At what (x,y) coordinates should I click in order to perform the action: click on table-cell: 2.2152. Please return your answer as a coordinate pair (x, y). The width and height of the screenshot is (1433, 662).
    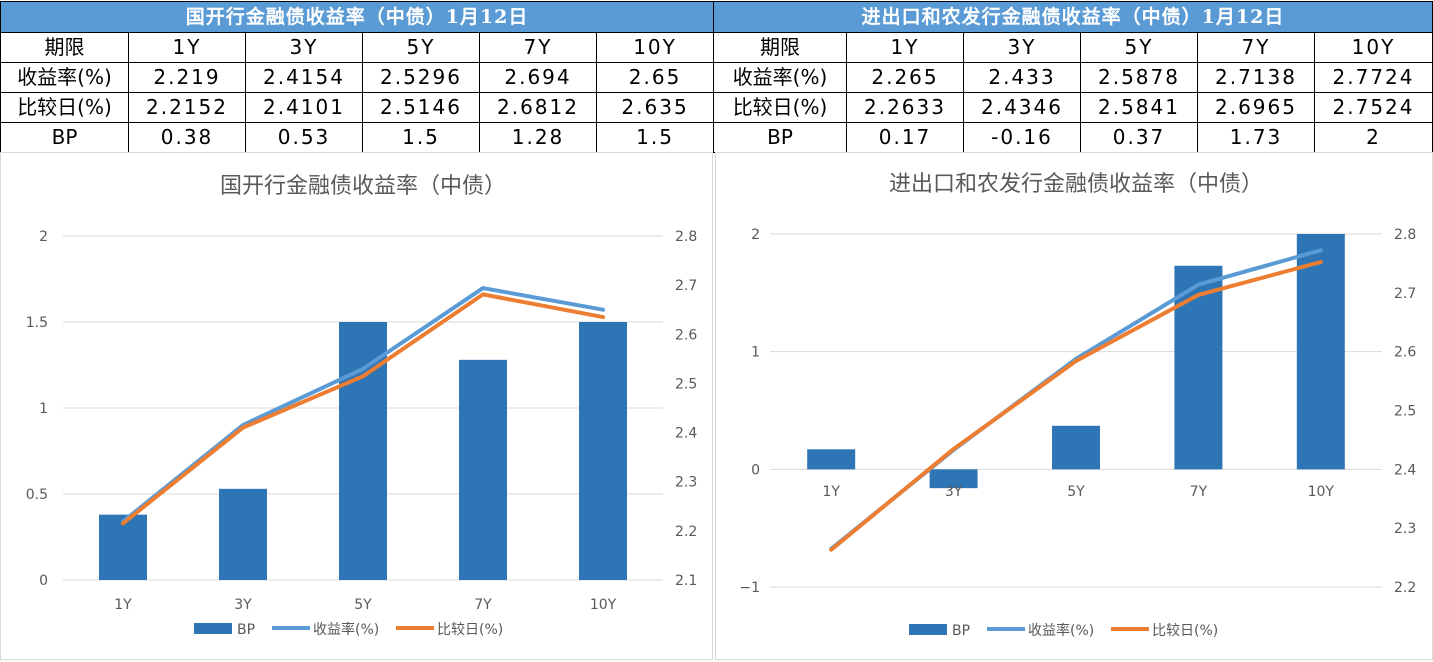
    Looking at the image, I should click on (187, 107).